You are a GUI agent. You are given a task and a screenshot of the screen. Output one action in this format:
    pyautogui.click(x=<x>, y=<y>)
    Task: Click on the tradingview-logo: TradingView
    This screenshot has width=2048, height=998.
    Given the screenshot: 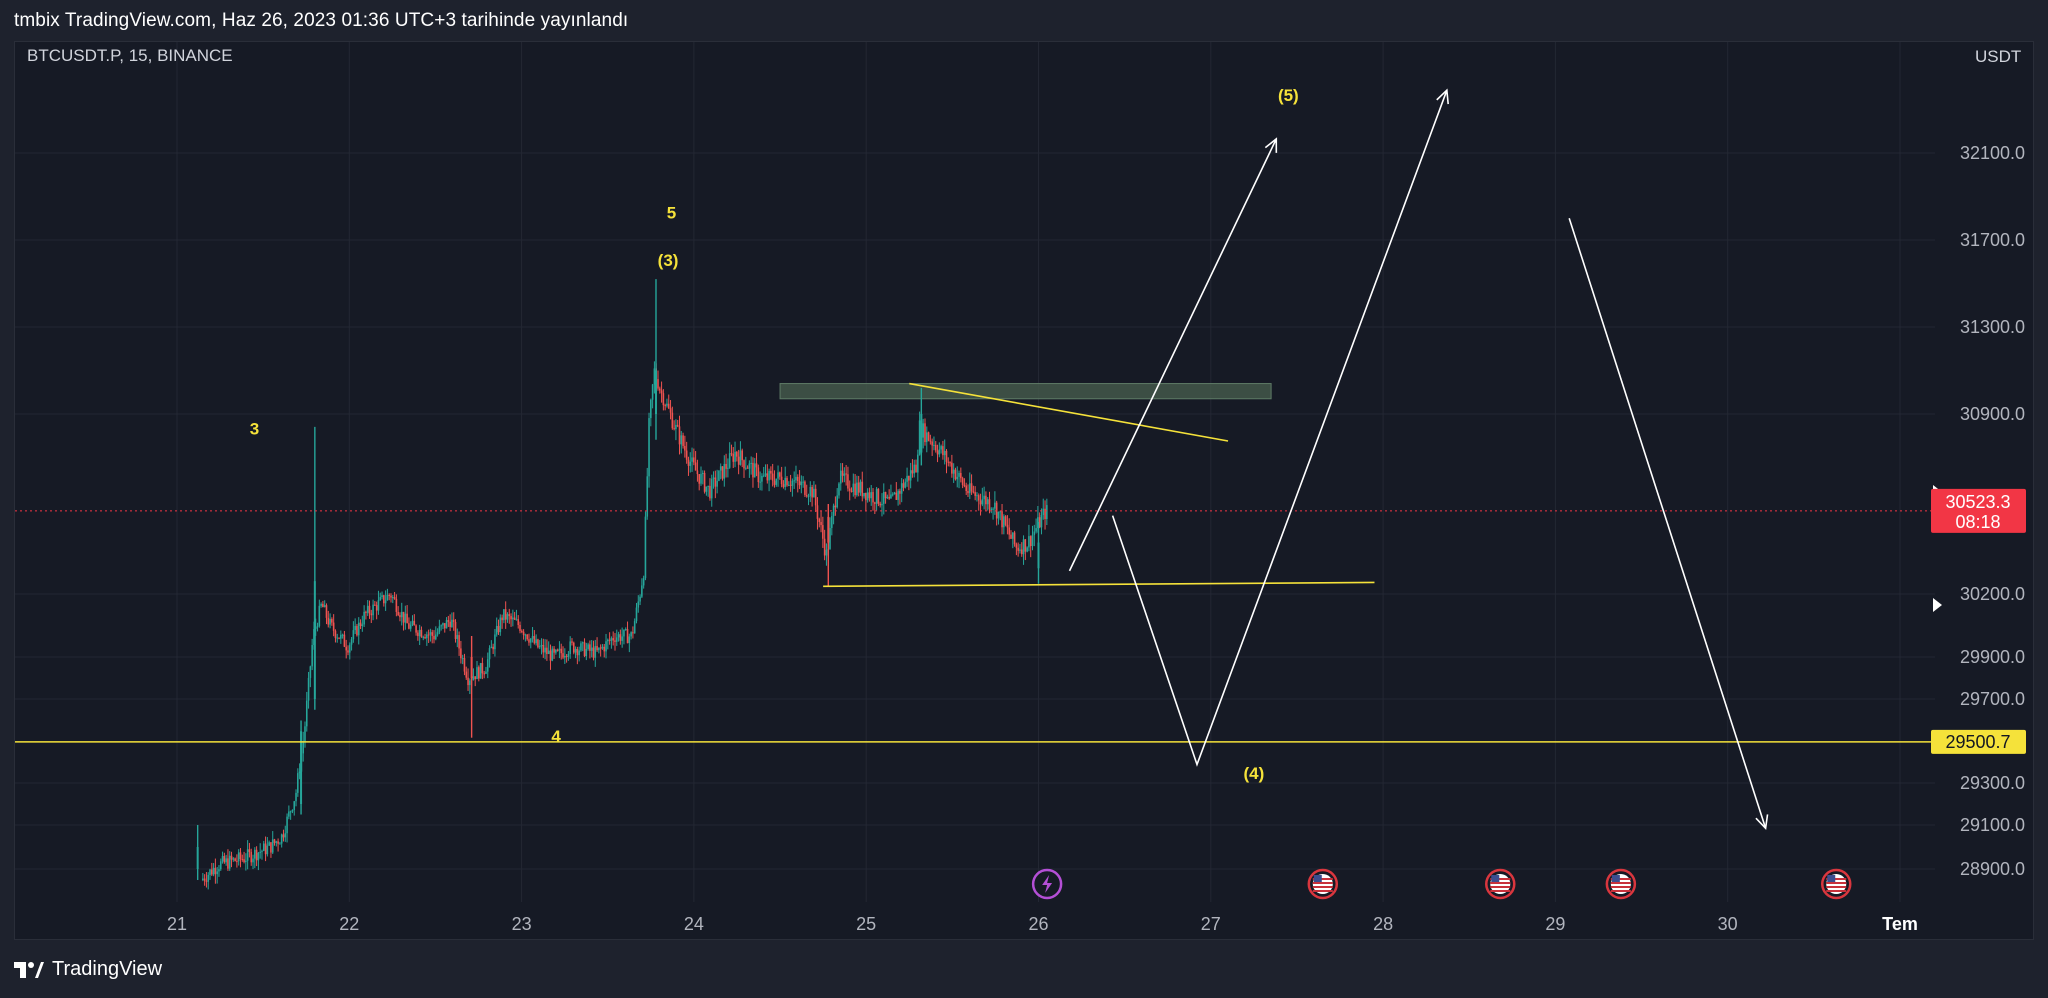 What is the action you would take?
    pyautogui.click(x=88, y=969)
    